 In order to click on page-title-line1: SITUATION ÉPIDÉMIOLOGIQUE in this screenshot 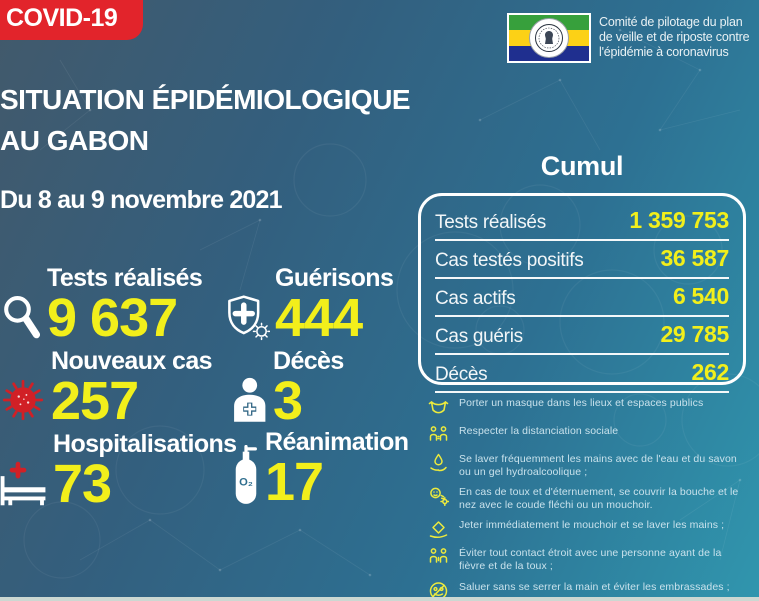, I will do `click(205, 99)`.